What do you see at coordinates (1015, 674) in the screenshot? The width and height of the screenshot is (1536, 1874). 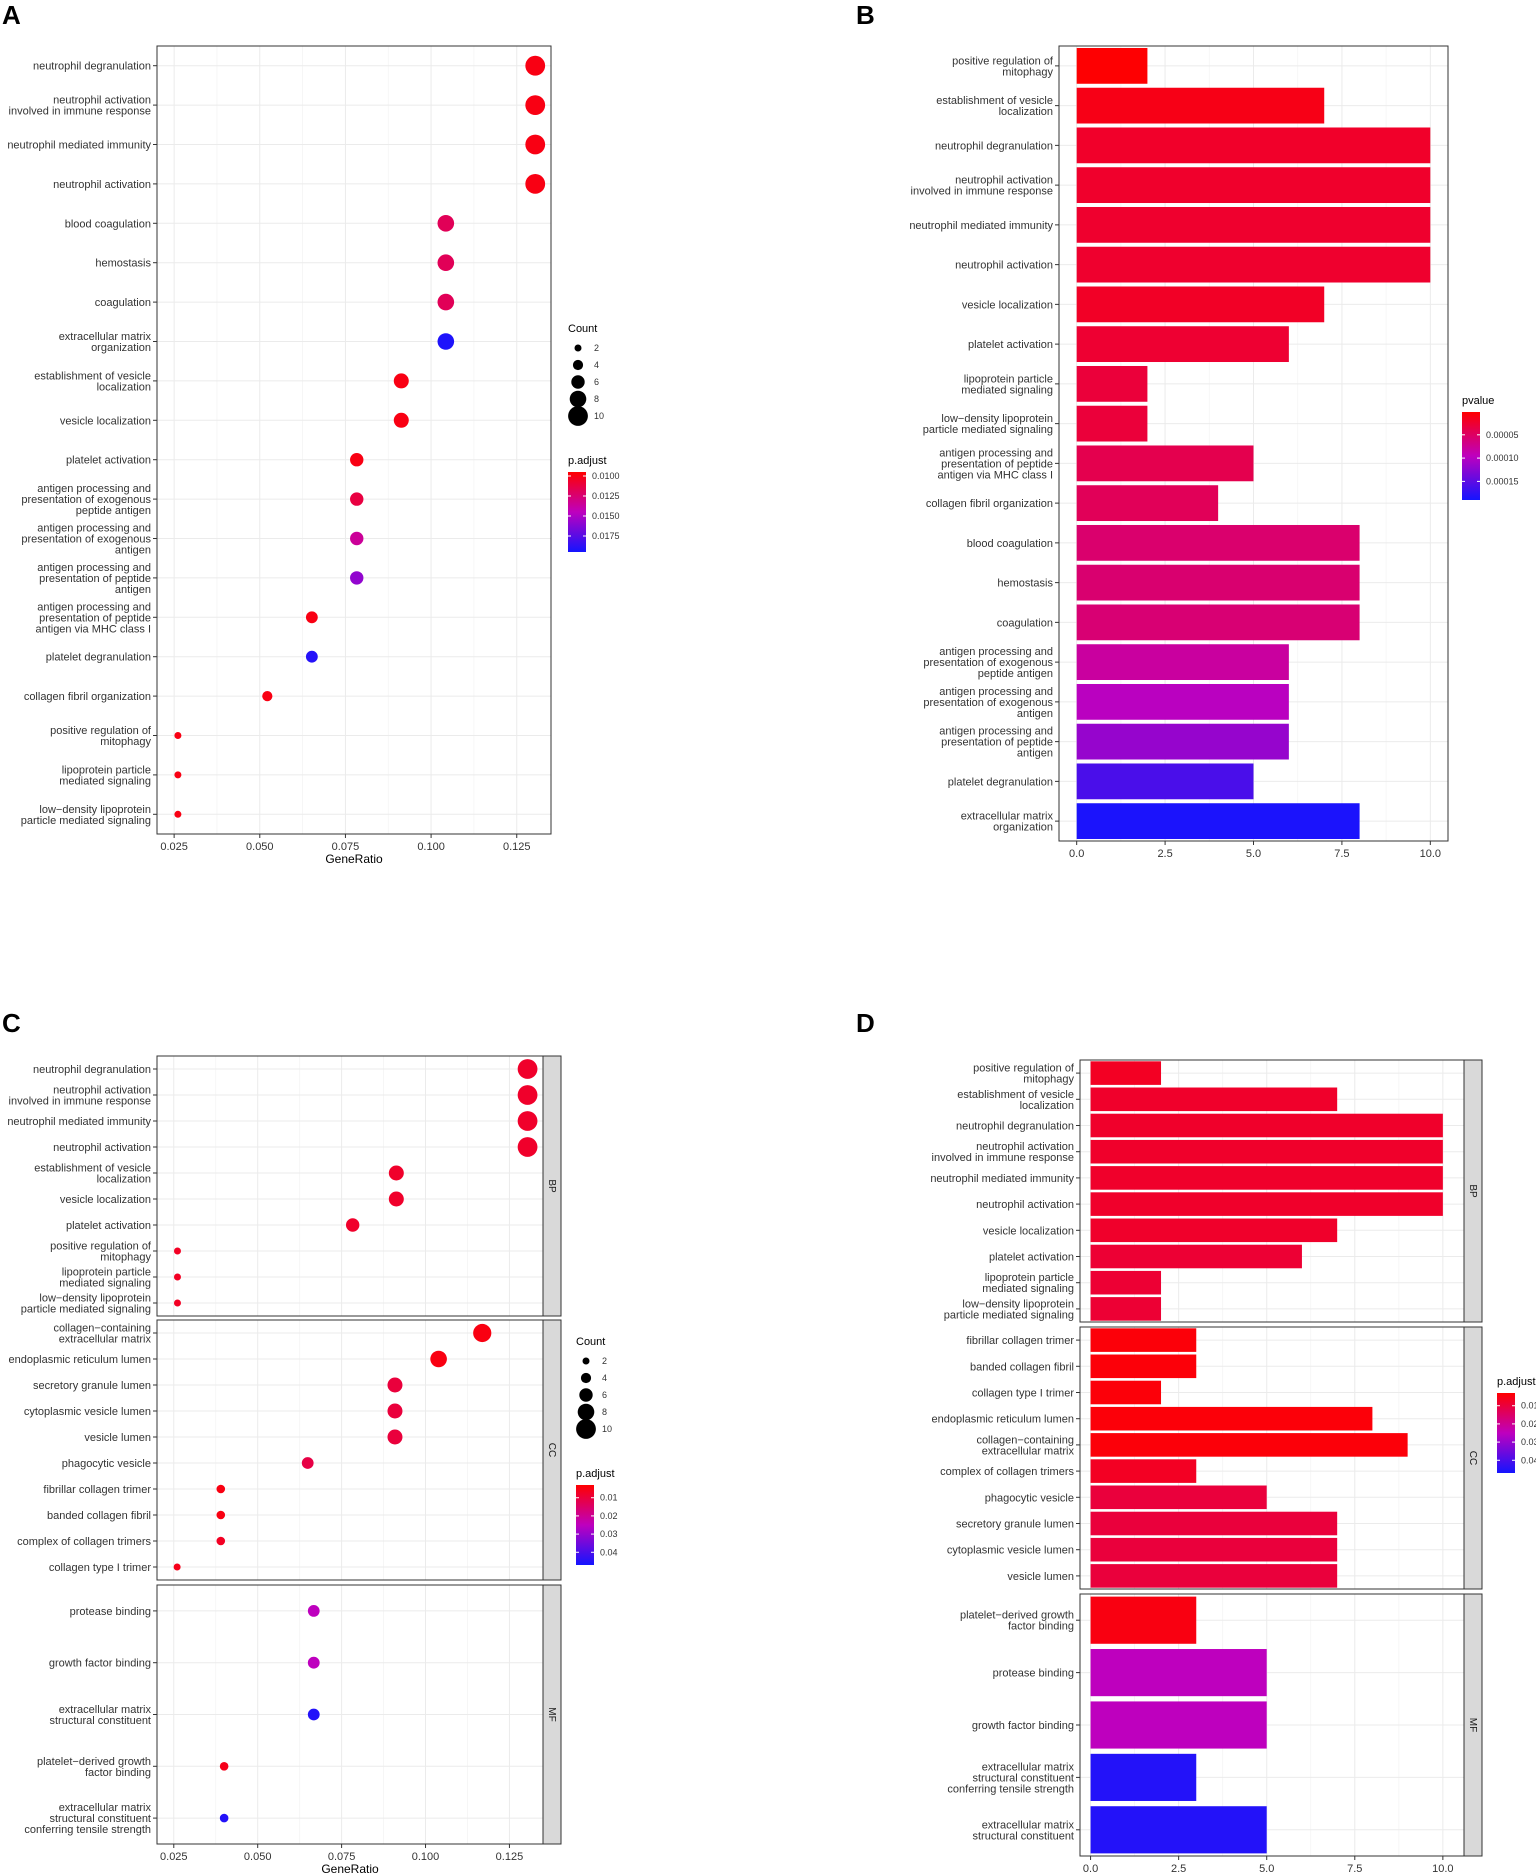 I see `panel-b-category-label-line: peptide antigen` at bounding box center [1015, 674].